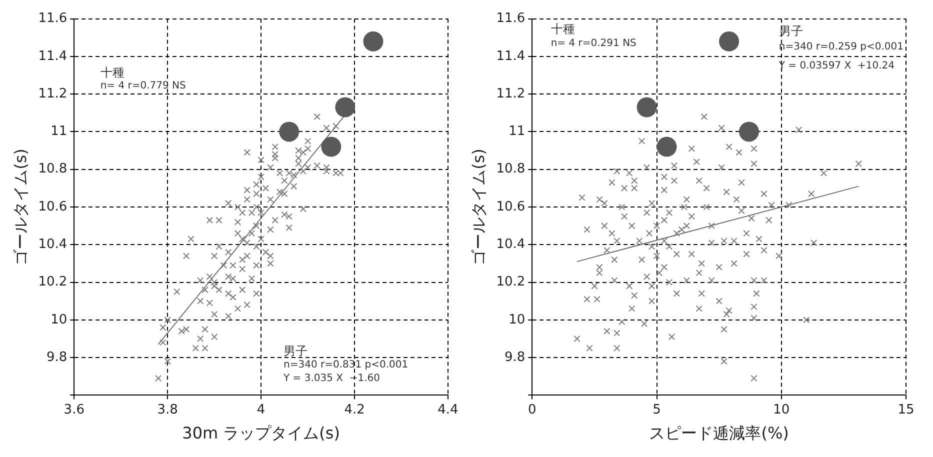 The image size is (933, 457). Describe the element at coordinates (593, 43) in the screenshot. I see `annotation: n= 4 r=0.291 NS` at that location.